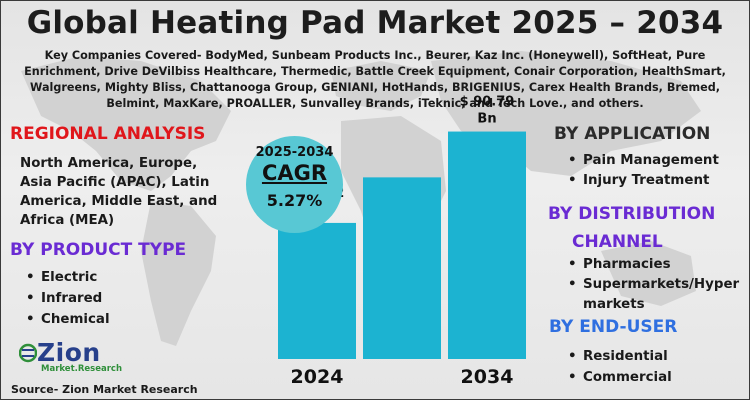  I want to click on application-list: Pain Management Injury Treatment, so click(657, 171).